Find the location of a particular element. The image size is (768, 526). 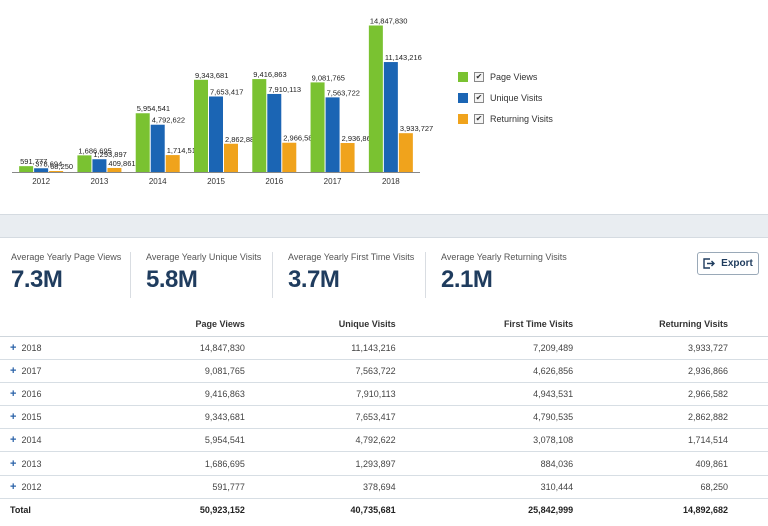

header-first-time-visits: First Time Visits is located at coordinates (492, 325).